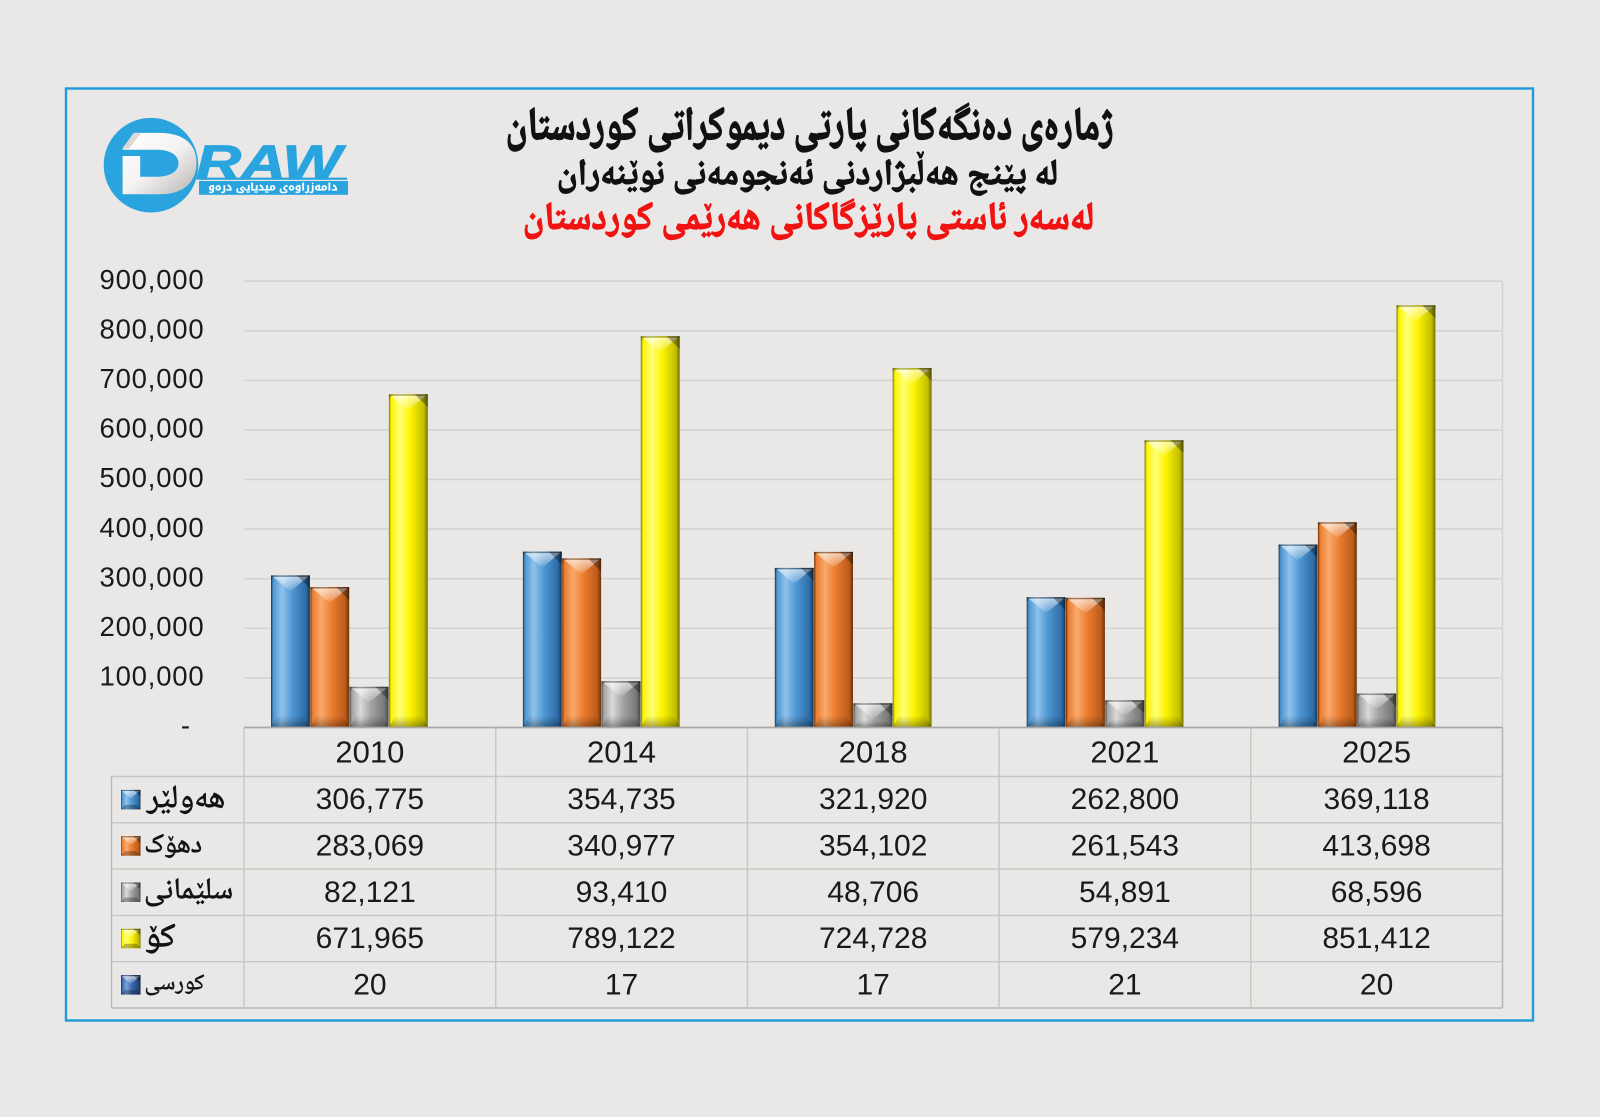 This screenshot has width=1600, height=1117. Describe the element at coordinates (1124, 752) in the screenshot. I see `svg-text: 2021` at that location.